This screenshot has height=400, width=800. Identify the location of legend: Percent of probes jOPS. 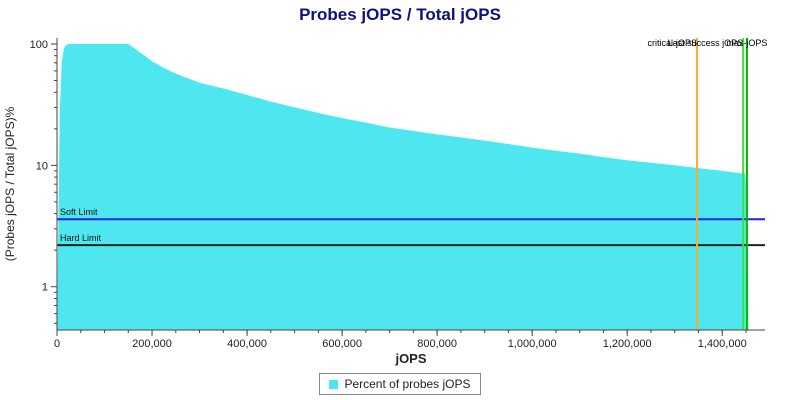
(400, 384).